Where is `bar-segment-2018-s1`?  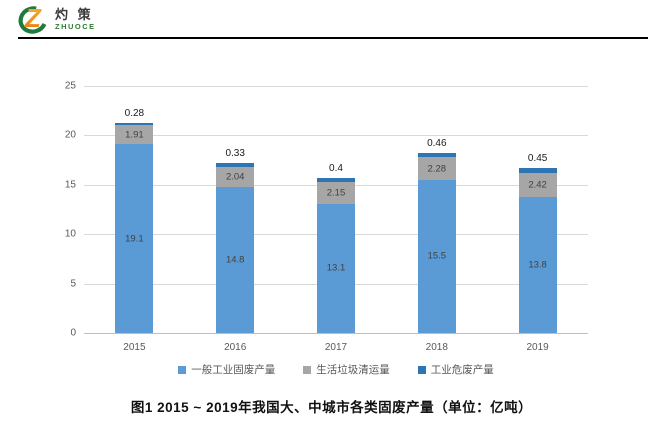 bar-segment-2018-s1 is located at coordinates (436, 168).